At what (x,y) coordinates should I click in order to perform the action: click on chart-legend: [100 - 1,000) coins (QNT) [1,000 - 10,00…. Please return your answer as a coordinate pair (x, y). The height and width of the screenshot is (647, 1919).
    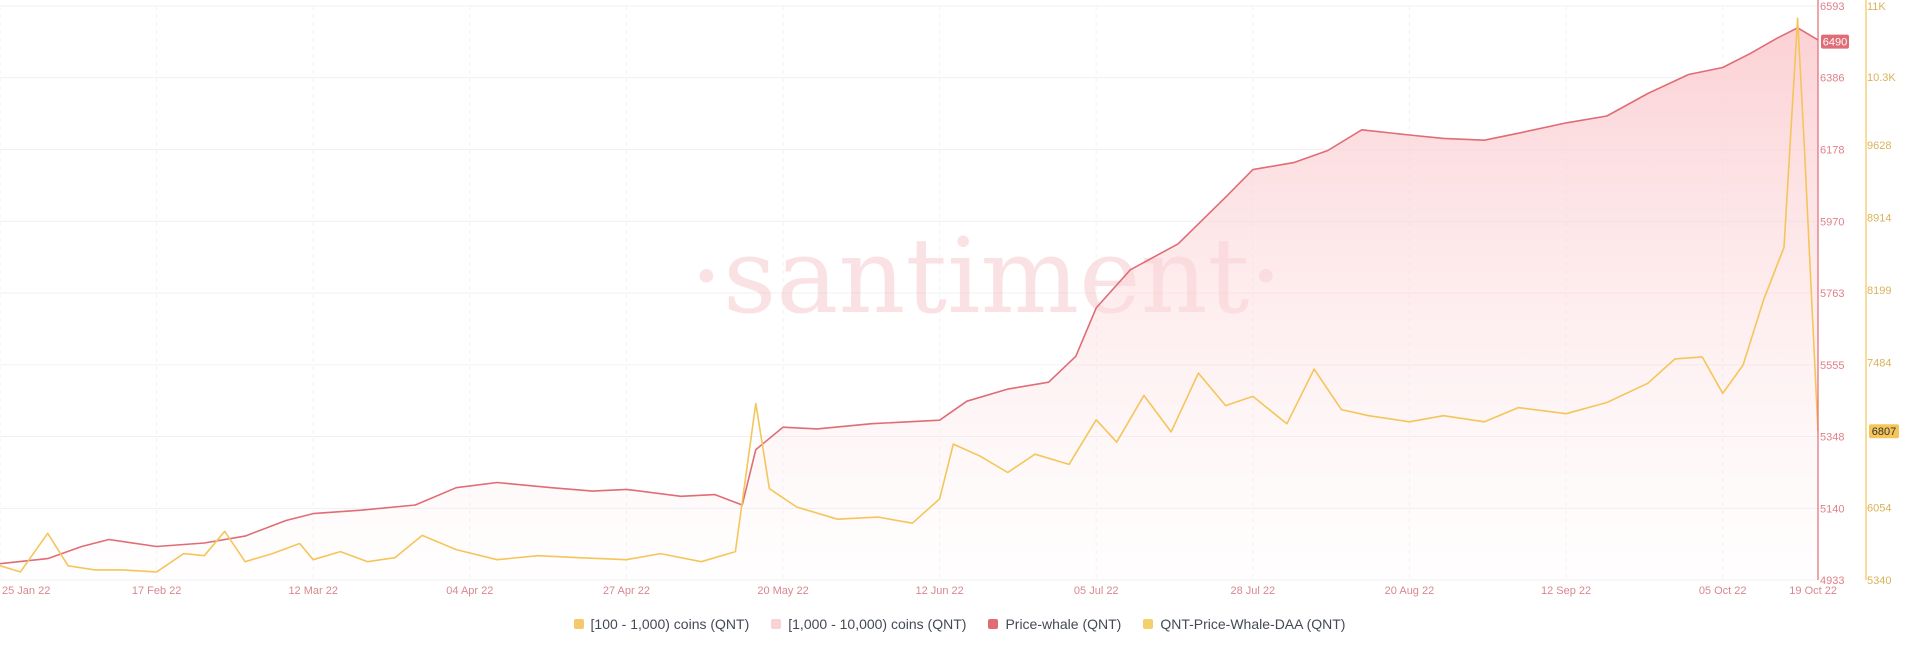
    Looking at the image, I should click on (959, 624).